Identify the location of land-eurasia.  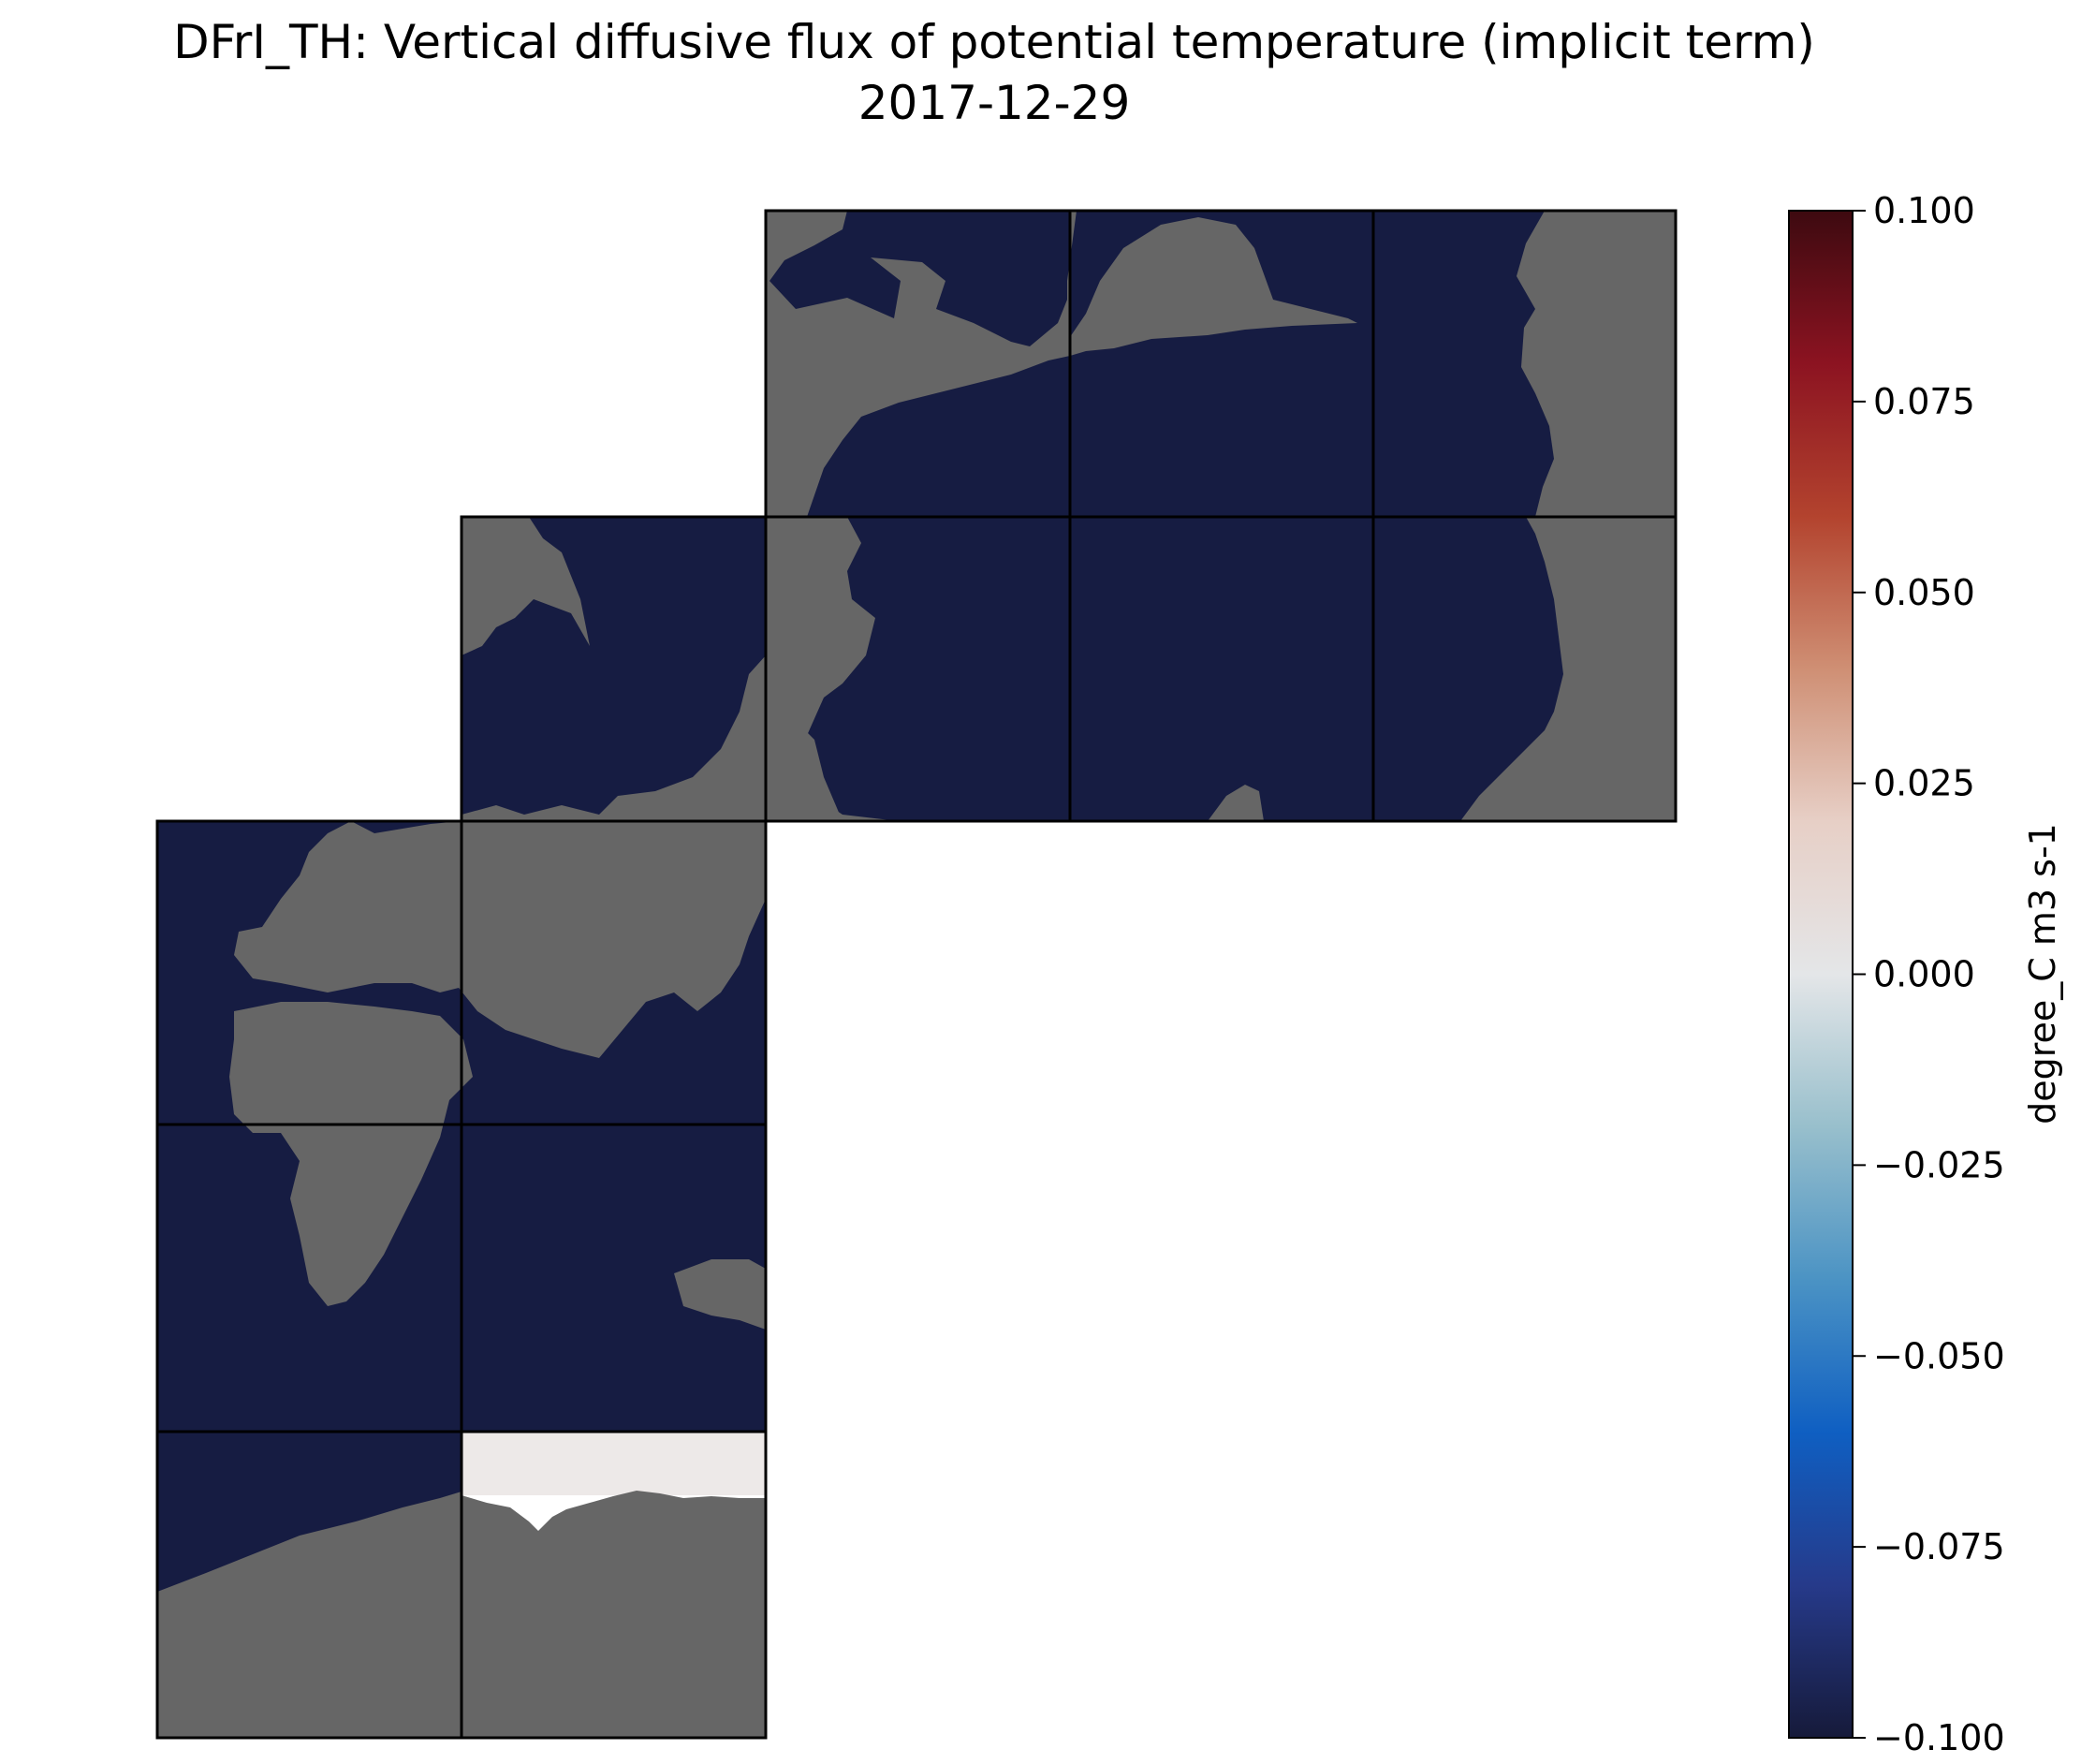
(500, 939).